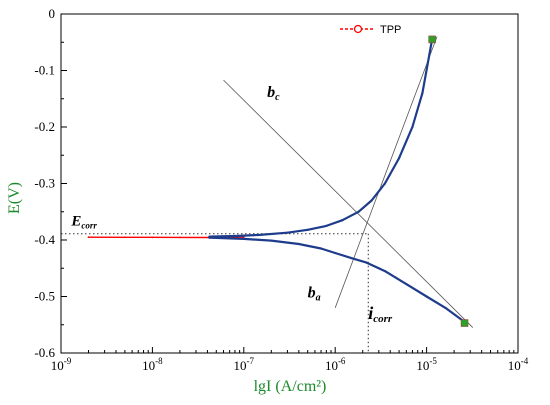 The image size is (550, 405). Describe the element at coordinates (14, 198) in the screenshot. I see `y-axis-title: E(V)` at that location.